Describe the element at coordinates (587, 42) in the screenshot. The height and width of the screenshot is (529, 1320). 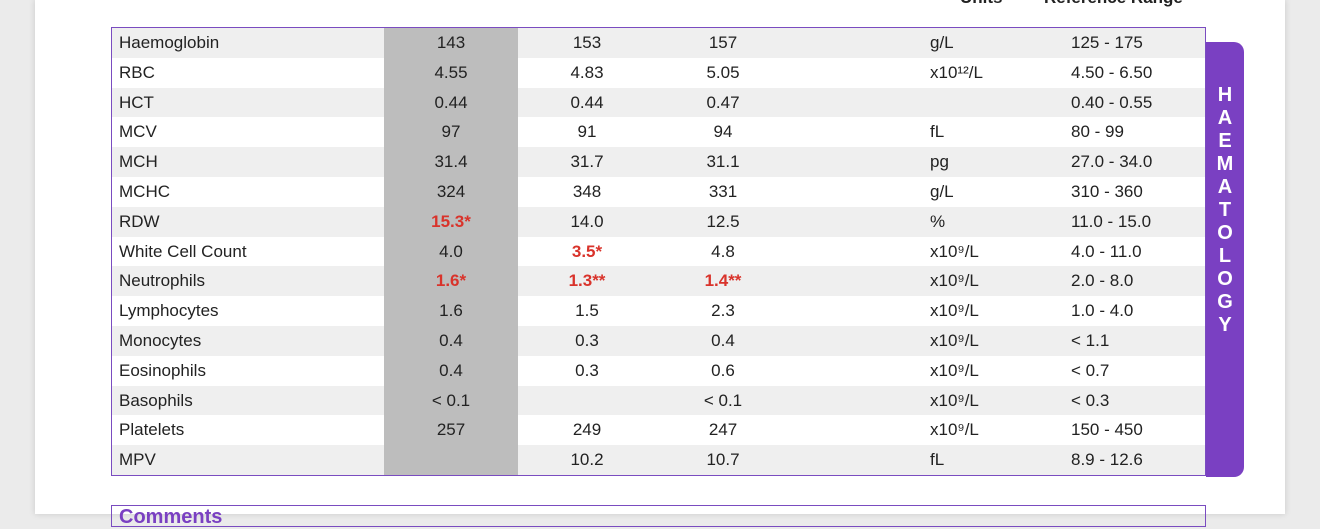
I see `result-previous: 153` at that location.